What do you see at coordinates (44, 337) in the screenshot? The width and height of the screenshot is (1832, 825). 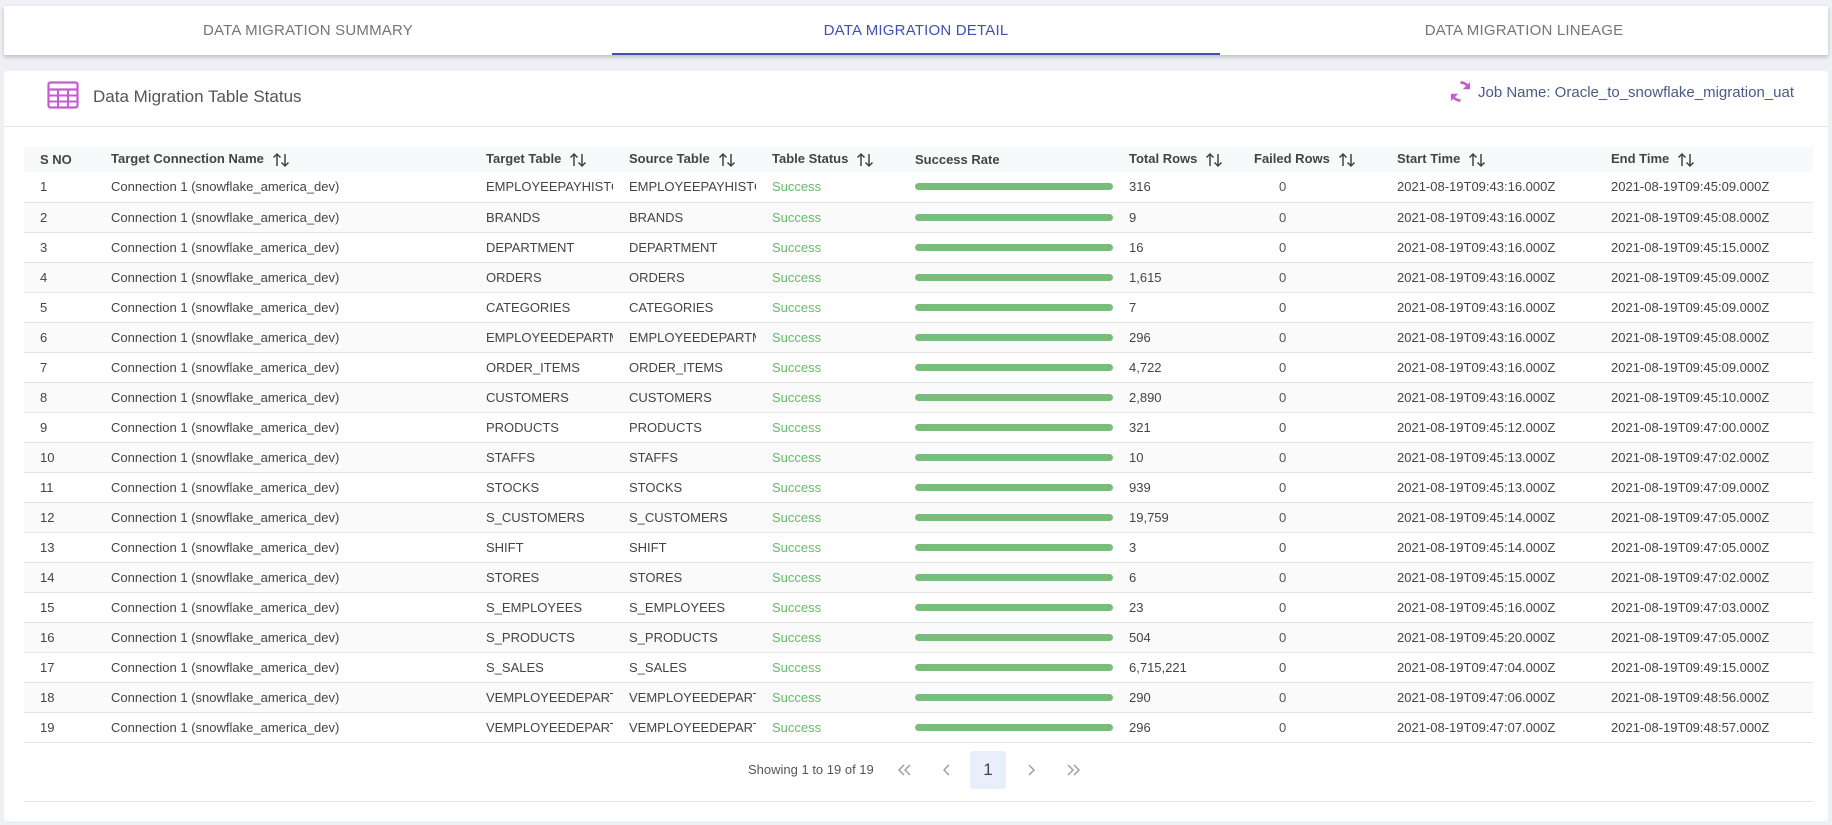 I see `sno-cell: 6` at bounding box center [44, 337].